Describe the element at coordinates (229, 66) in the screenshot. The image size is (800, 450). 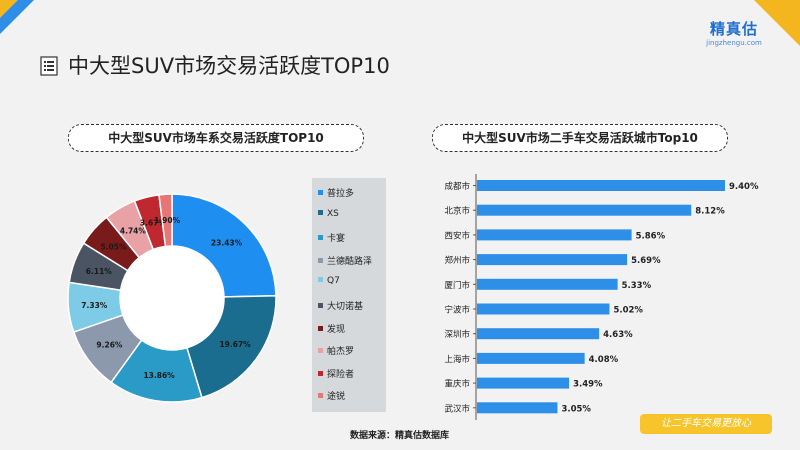
I see `page-title: 中大型SUV市场交易活跃度TOP10` at that location.